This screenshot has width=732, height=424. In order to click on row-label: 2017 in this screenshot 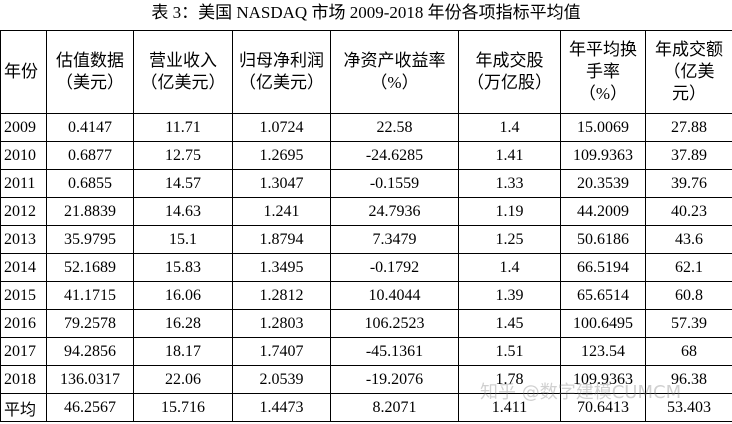, I will do `click(23, 351)`.